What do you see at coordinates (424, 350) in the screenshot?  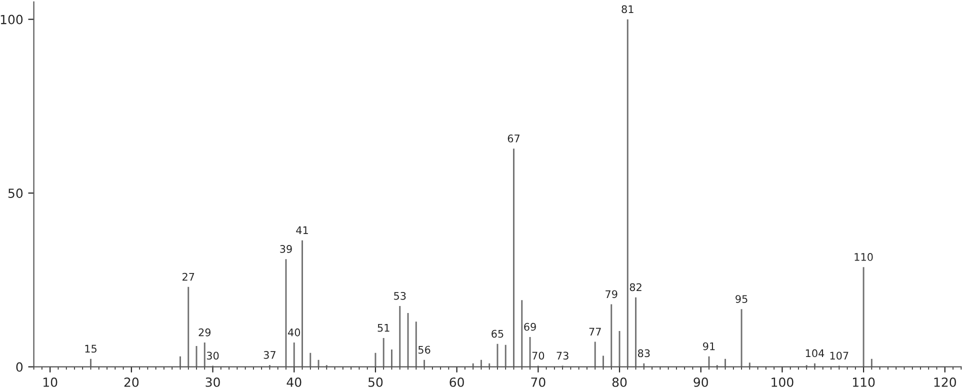 I see `annotation: 56` at bounding box center [424, 350].